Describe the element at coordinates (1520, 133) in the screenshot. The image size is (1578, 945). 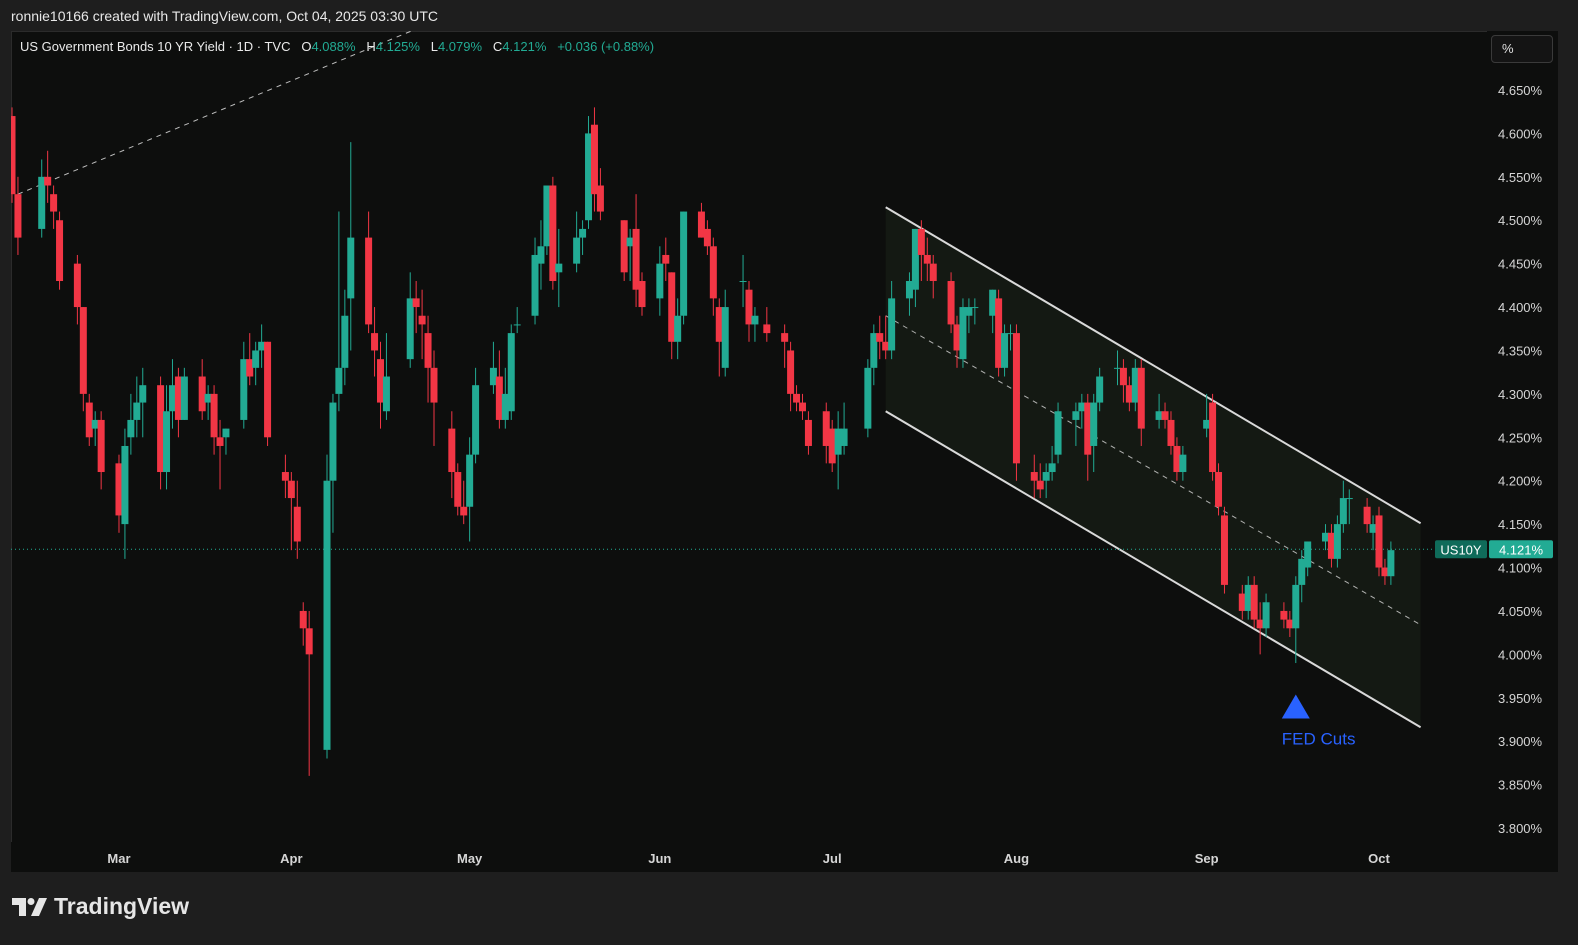
I see `y-tick-label: 4.600%` at that location.